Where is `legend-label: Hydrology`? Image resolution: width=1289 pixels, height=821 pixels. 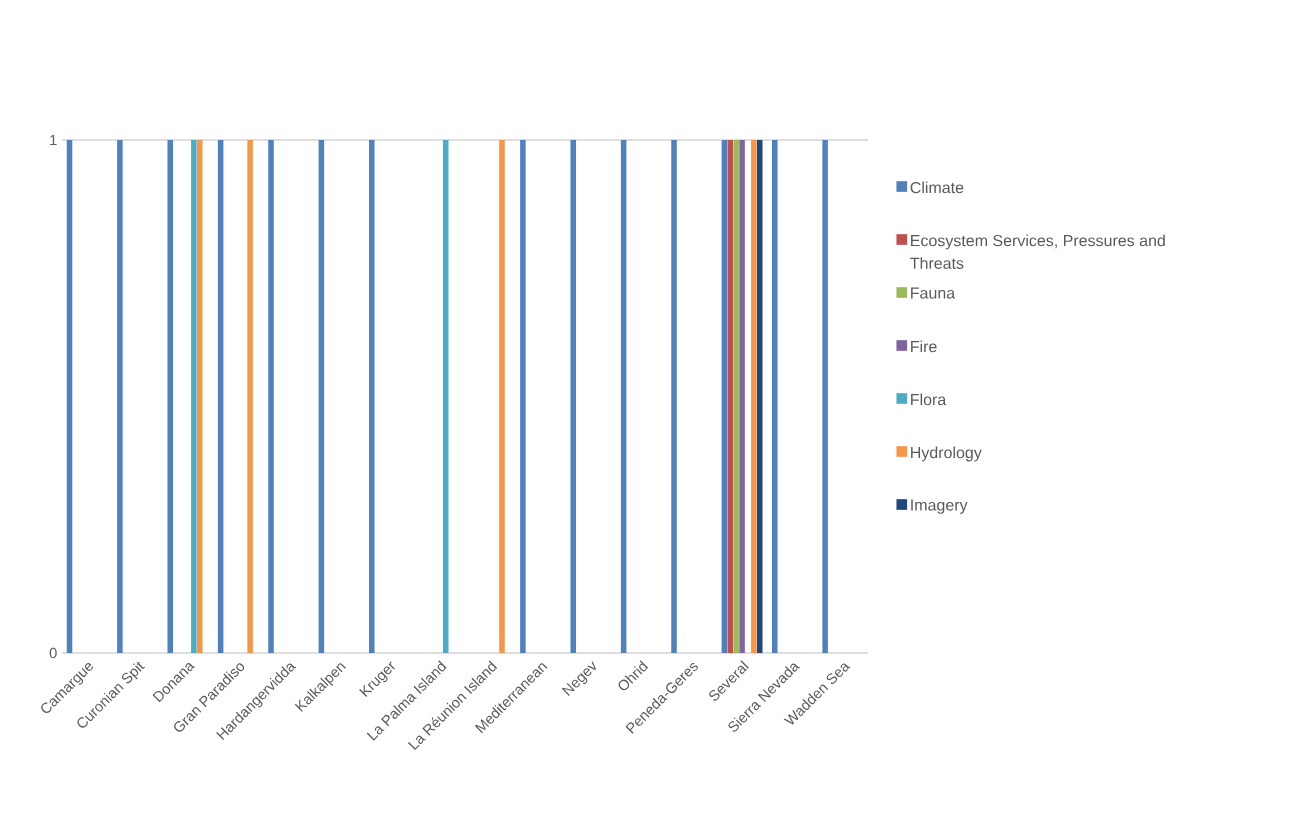
legend-label: Hydrology is located at coordinates (946, 454).